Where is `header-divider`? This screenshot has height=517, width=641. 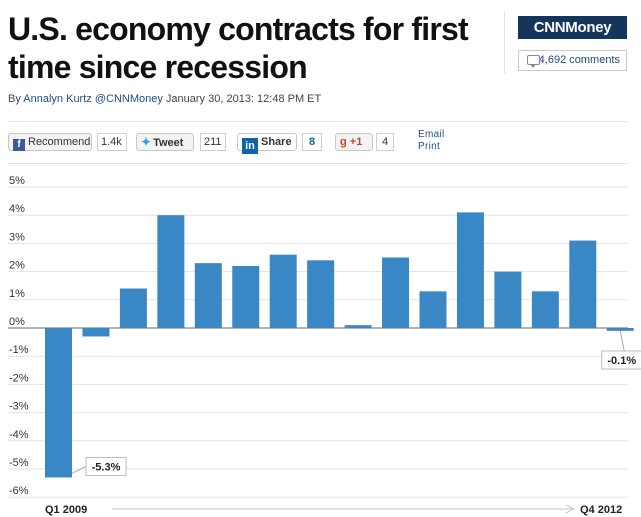 header-divider is located at coordinates (504, 43).